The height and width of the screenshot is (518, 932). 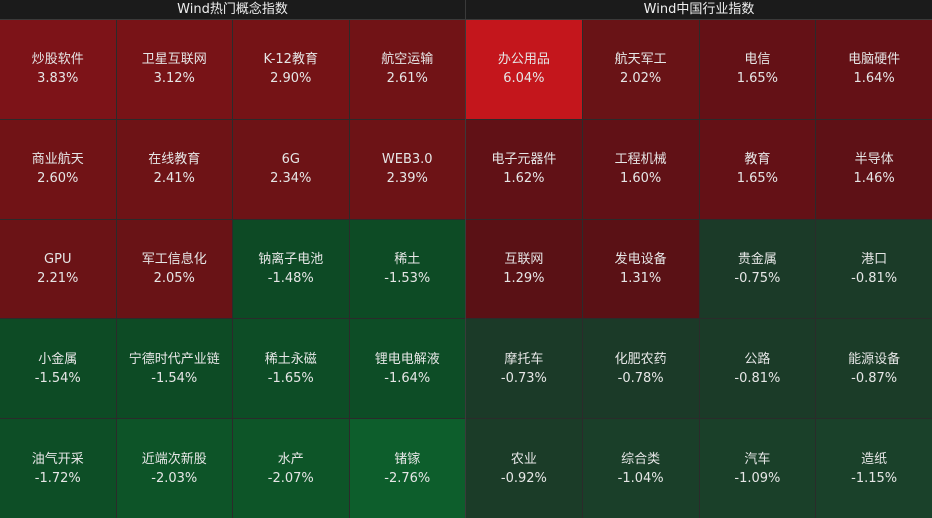 I want to click on cell-change: -0.87%, so click(x=874, y=378).